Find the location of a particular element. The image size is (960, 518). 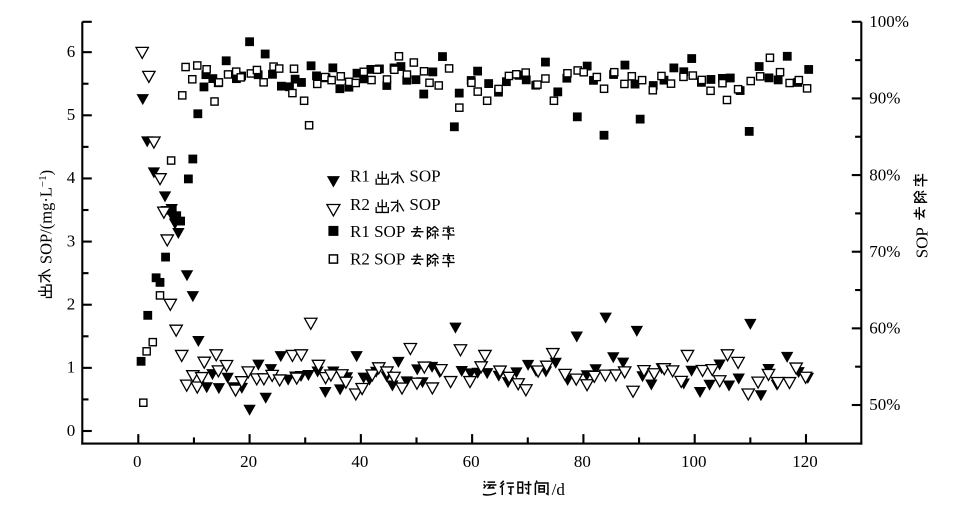

svg-text: R1 is located at coordinates (360, 176).